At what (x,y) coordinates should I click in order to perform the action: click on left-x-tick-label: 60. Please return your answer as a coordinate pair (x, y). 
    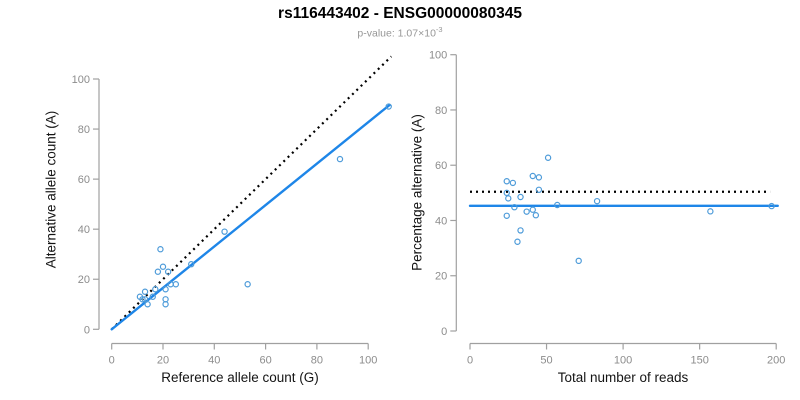
    Looking at the image, I should click on (265, 361).